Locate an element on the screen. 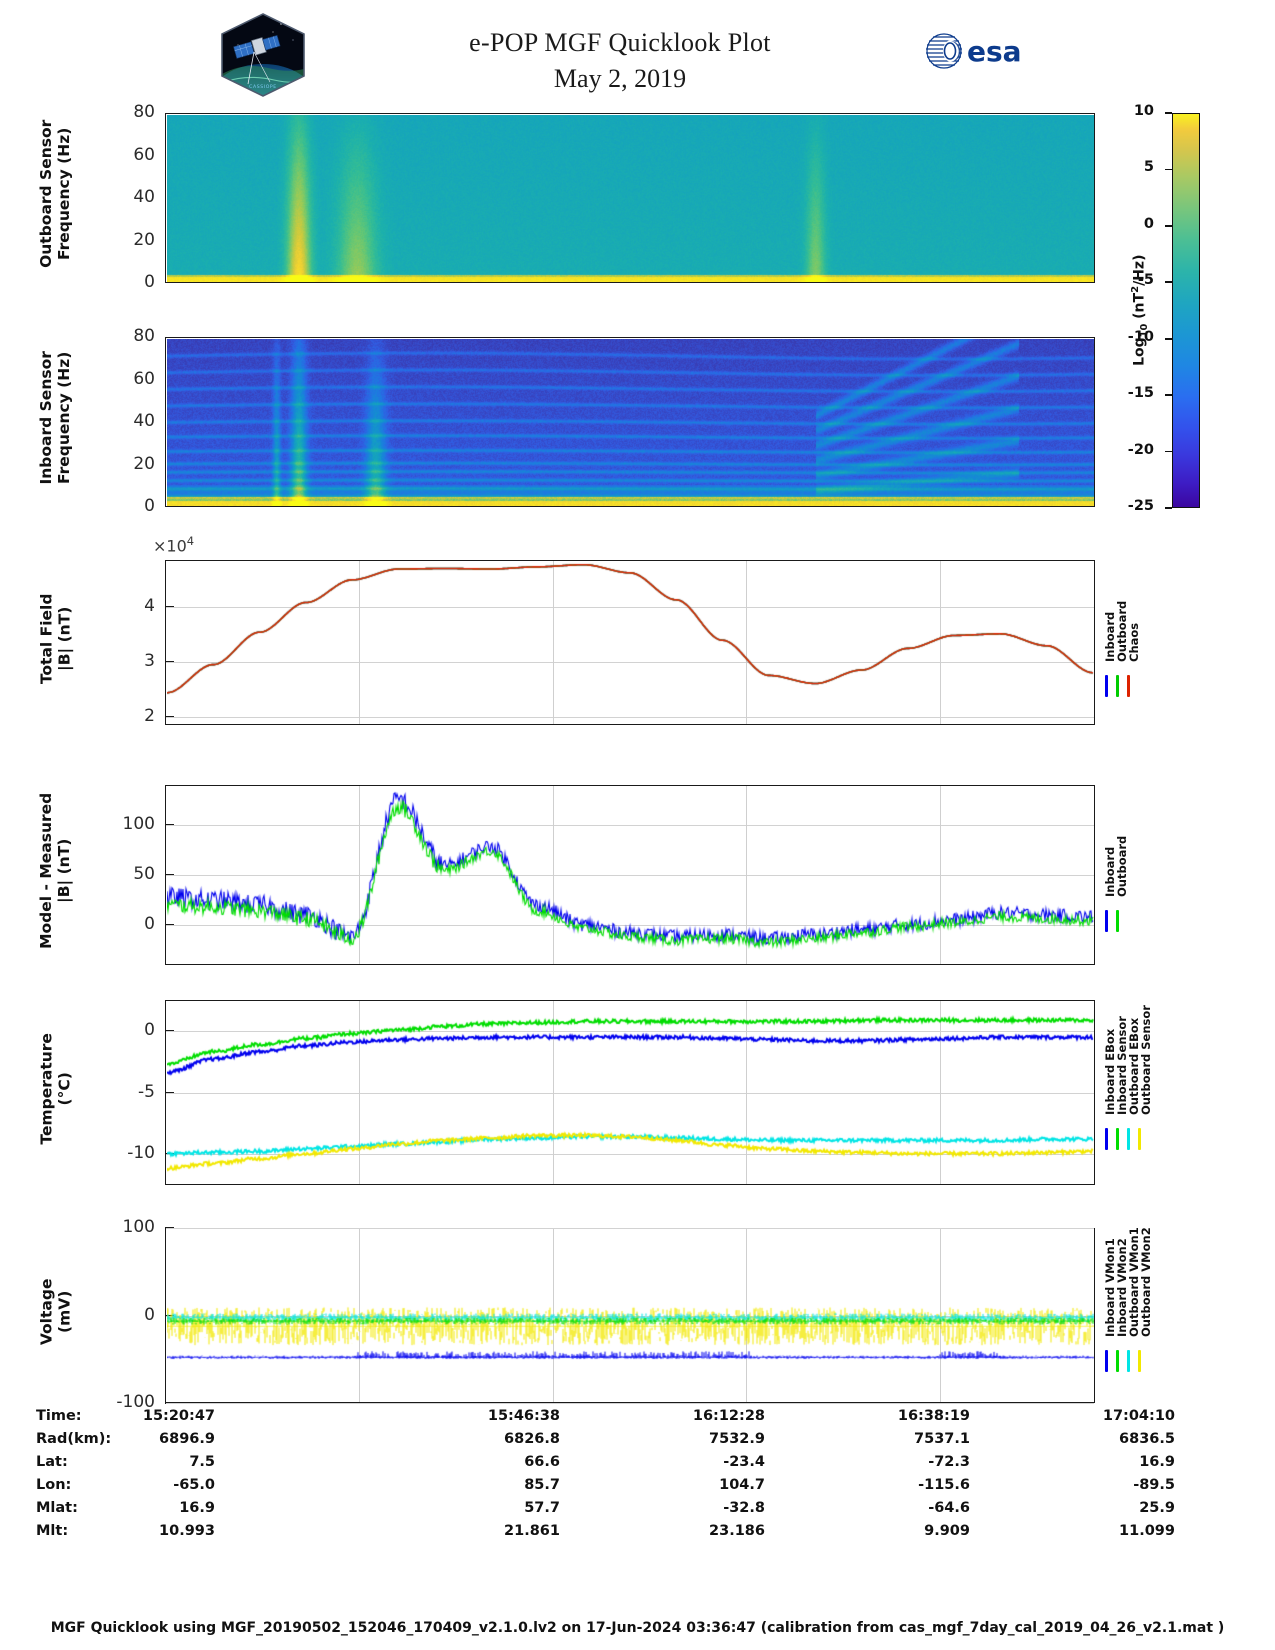 The height and width of the screenshot is (1650, 1275). table-row-label: Mlt: is located at coordinates (52, 1531).